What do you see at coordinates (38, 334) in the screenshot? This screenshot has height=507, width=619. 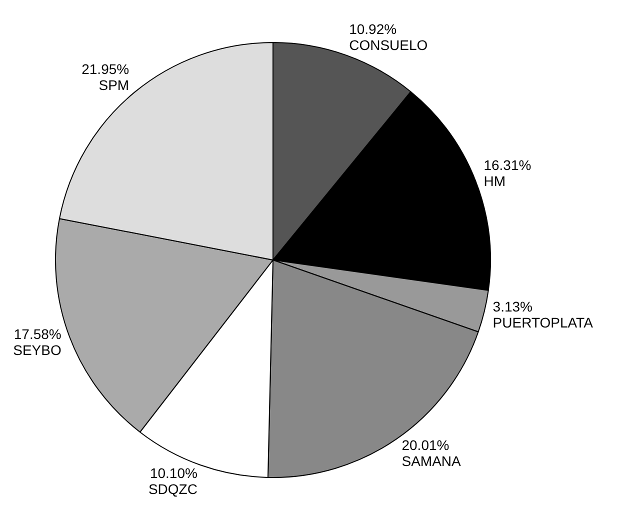 I see `data-label: 17.58%` at bounding box center [38, 334].